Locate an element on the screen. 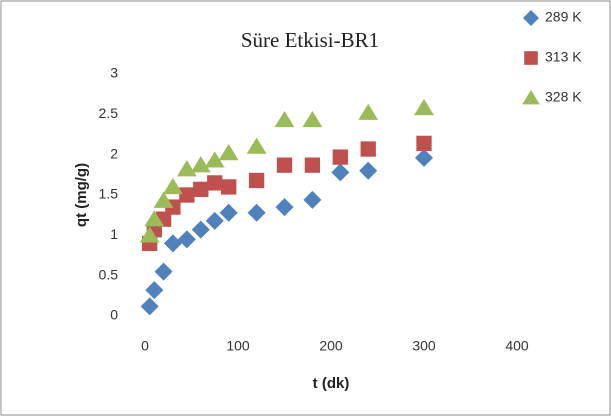  chart-title: Süre Etkisi-BR1 is located at coordinates (310, 40).